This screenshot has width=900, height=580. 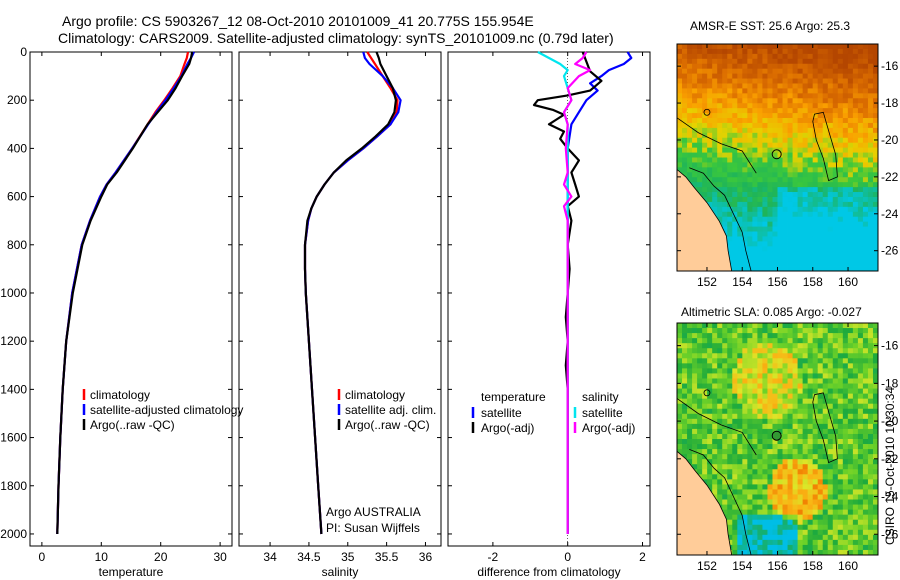 What do you see at coordinates (387, 425) in the screenshot?
I see `salinity-legend-label: Argo(..raw -QC)` at bounding box center [387, 425].